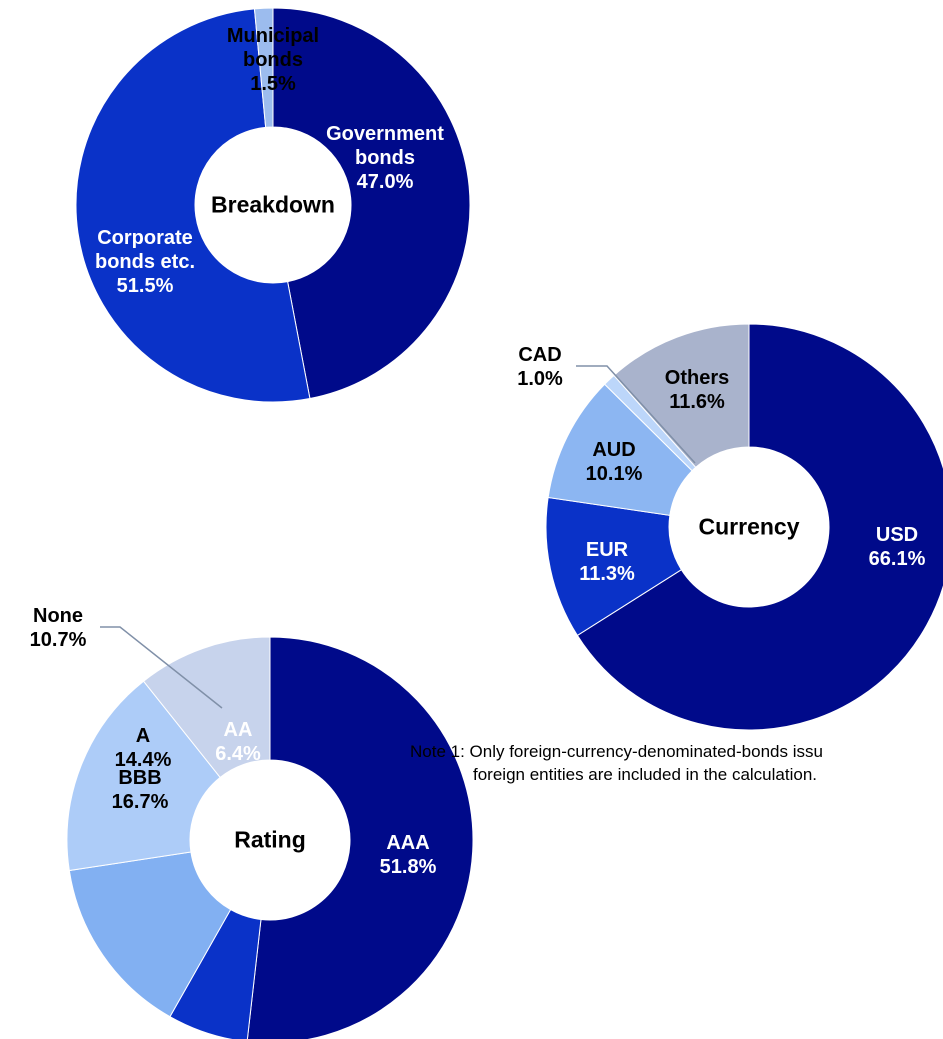 The width and height of the screenshot is (943, 1039). I want to click on value-label: 10.7%, so click(58, 640).